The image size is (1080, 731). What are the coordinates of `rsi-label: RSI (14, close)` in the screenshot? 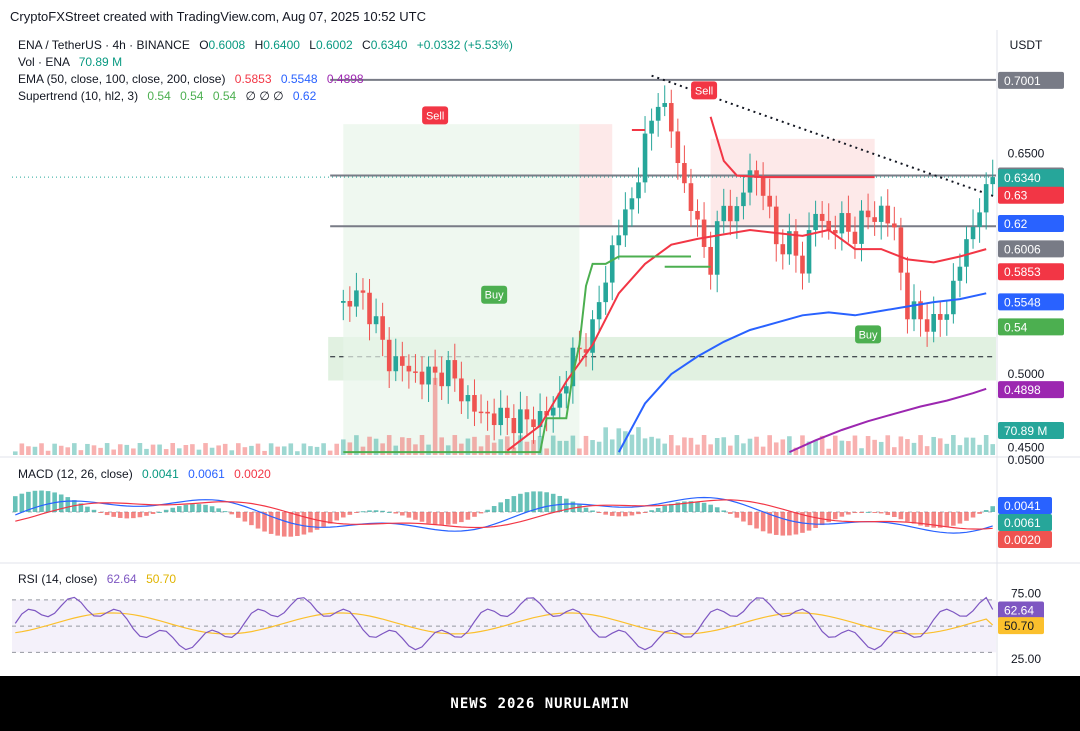 It's located at (57, 579).